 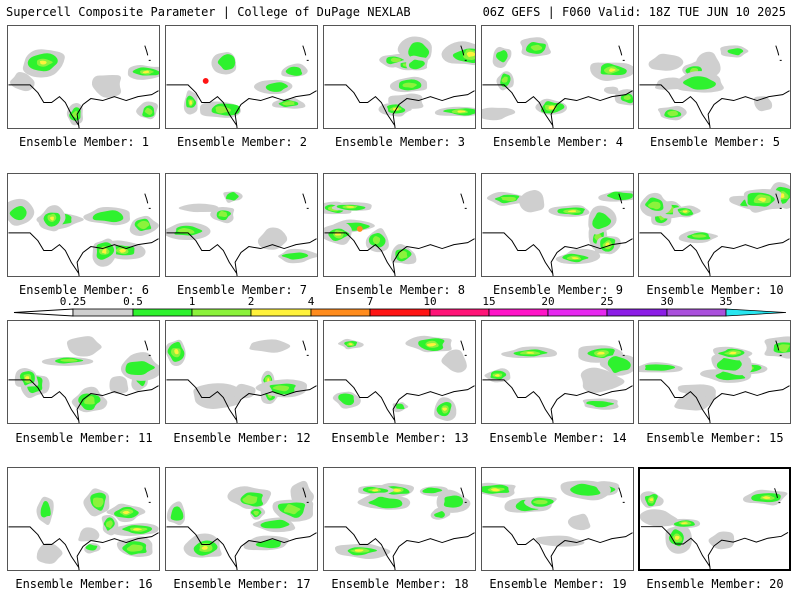 What do you see at coordinates (726, 301) in the screenshot?
I see `colorbar-tick-label: 35` at bounding box center [726, 301].